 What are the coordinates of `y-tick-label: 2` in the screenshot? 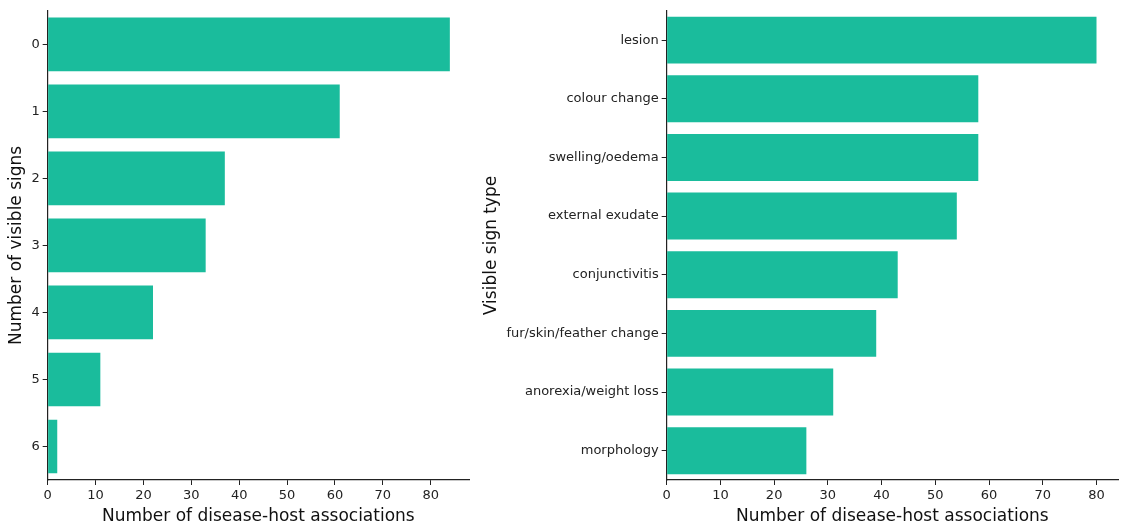 It's located at (35, 177).